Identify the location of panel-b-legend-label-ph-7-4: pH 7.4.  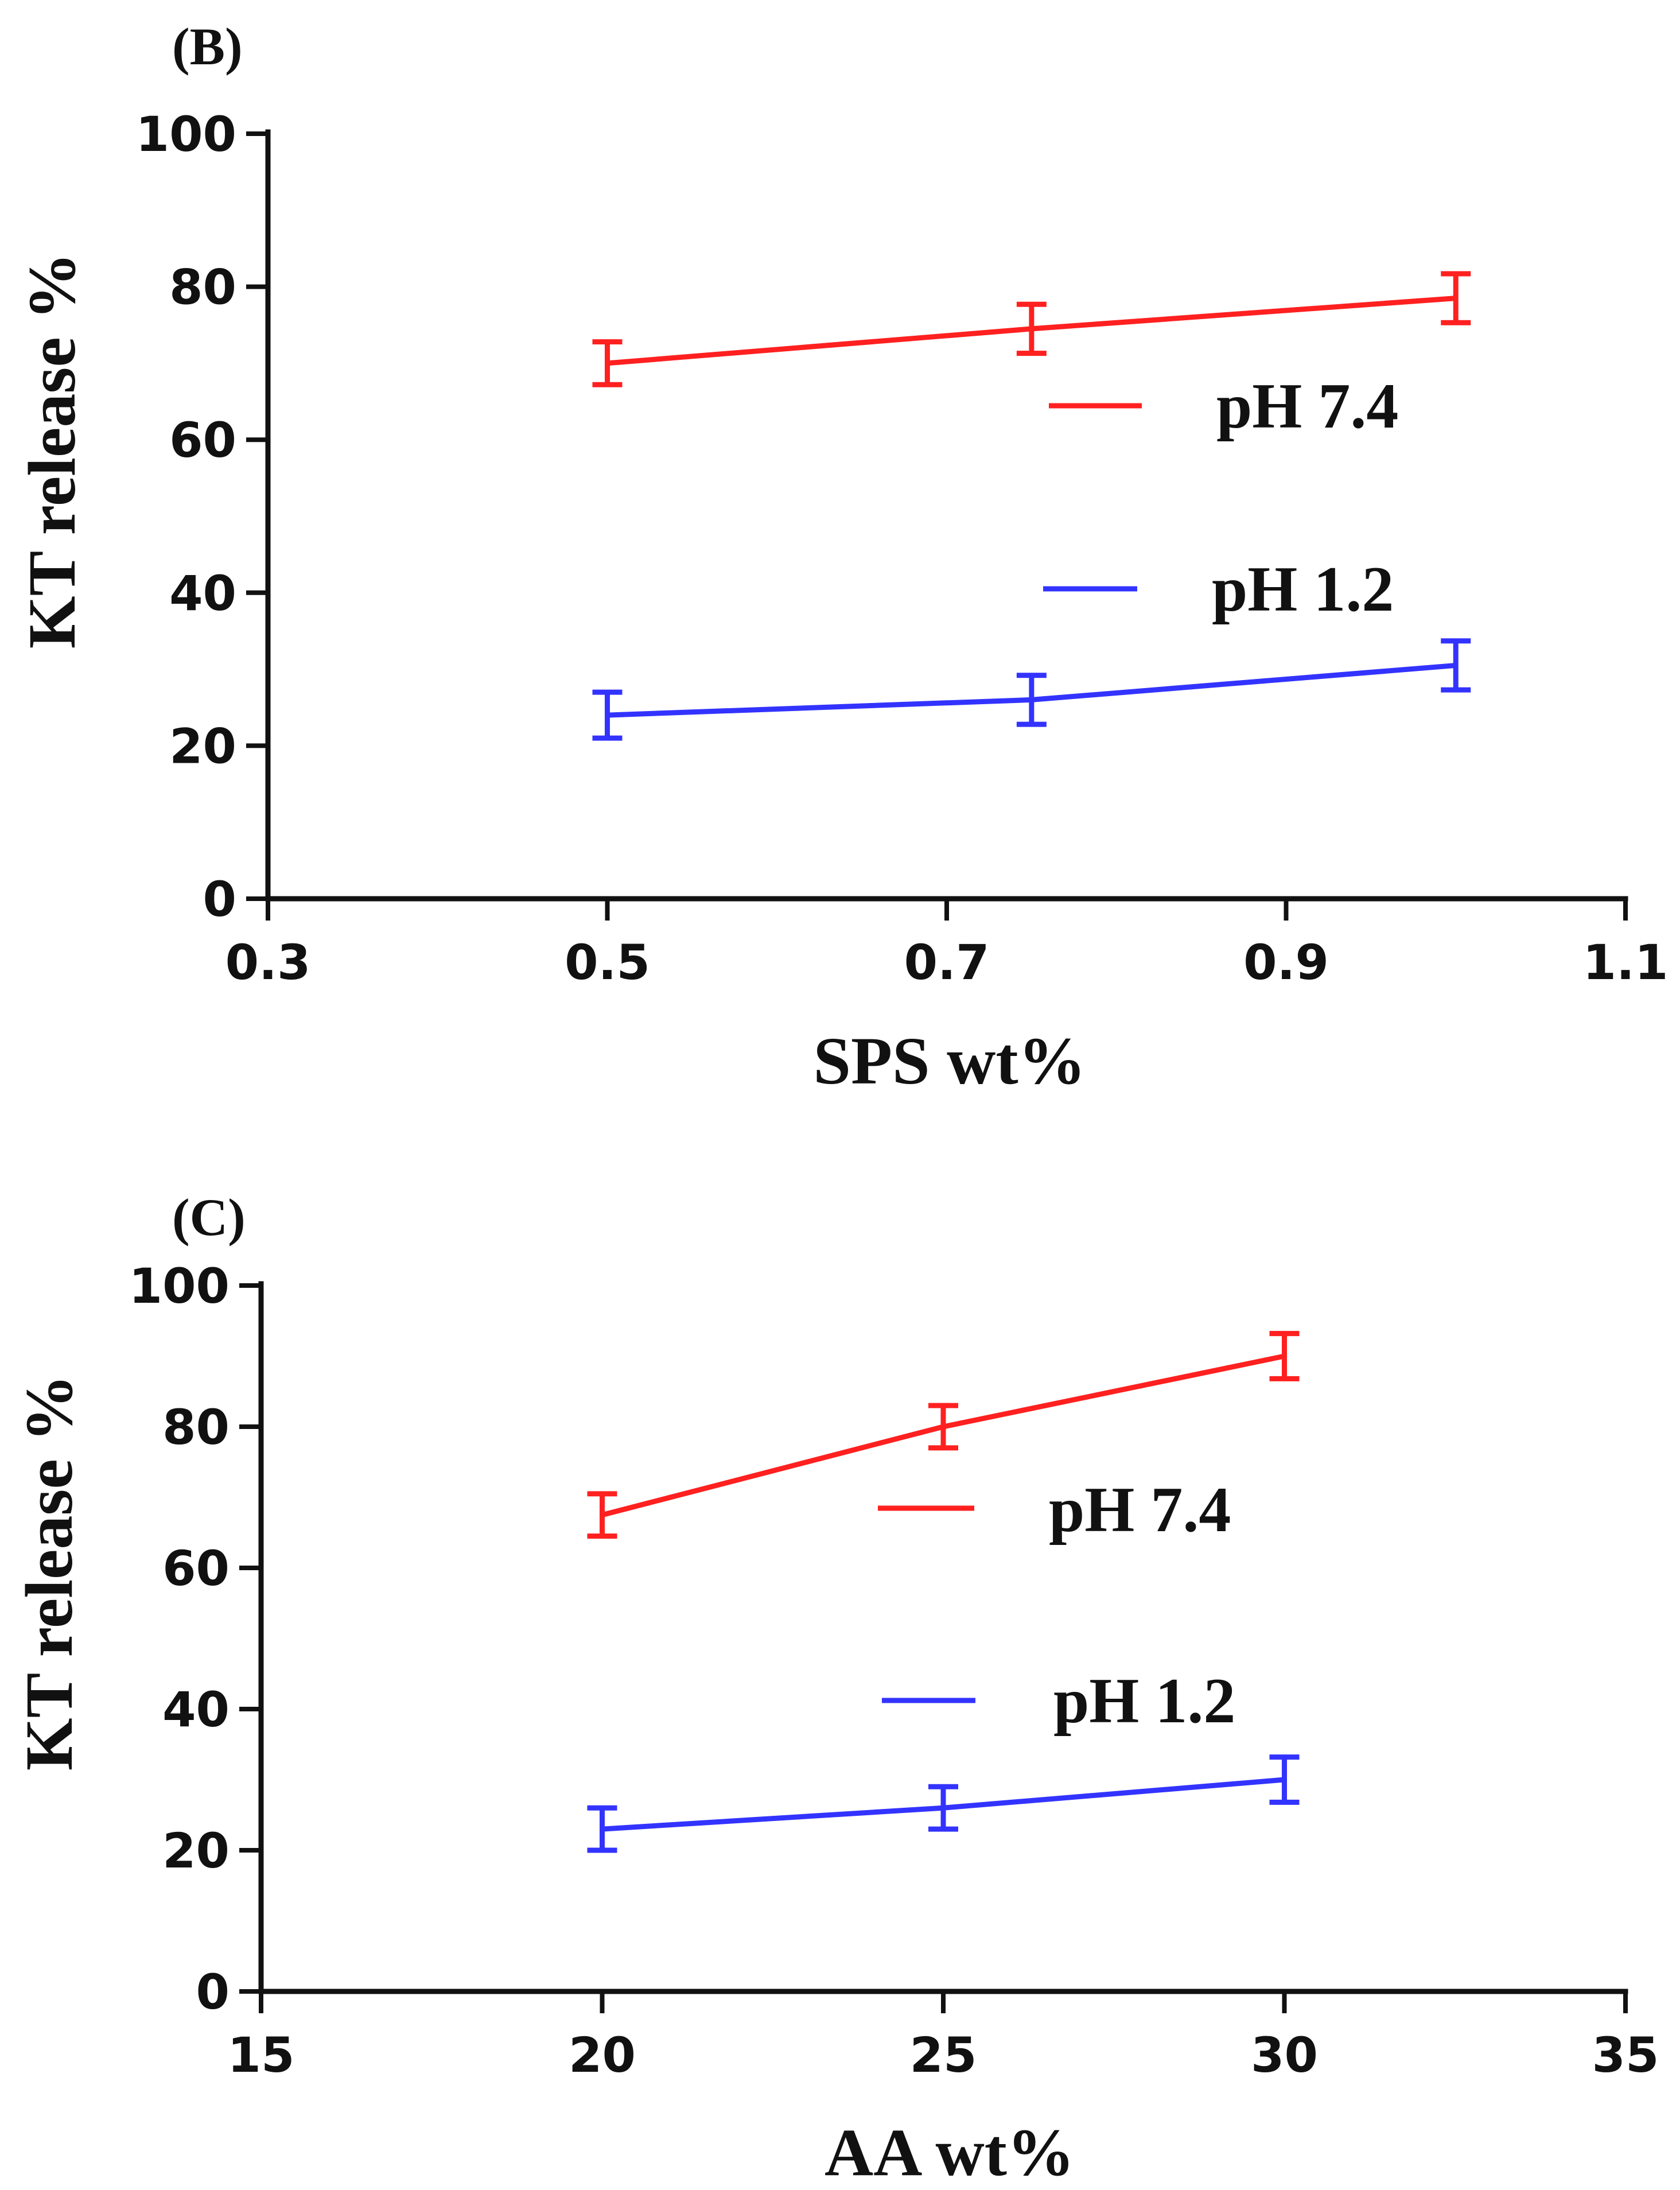
(1307, 407).